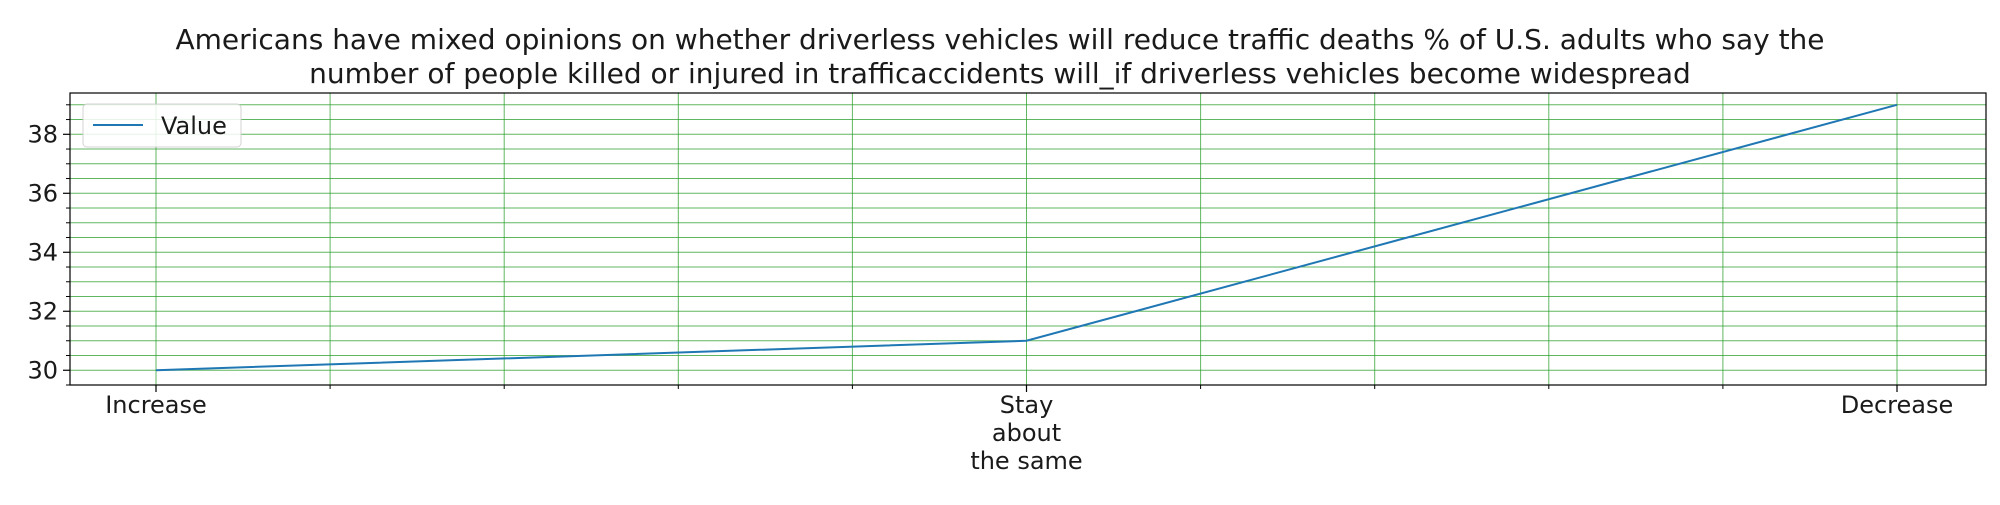 The width and height of the screenshot is (2000, 505). What do you see at coordinates (42, 193) in the screenshot?
I see `y-tick-label: 36` at bounding box center [42, 193].